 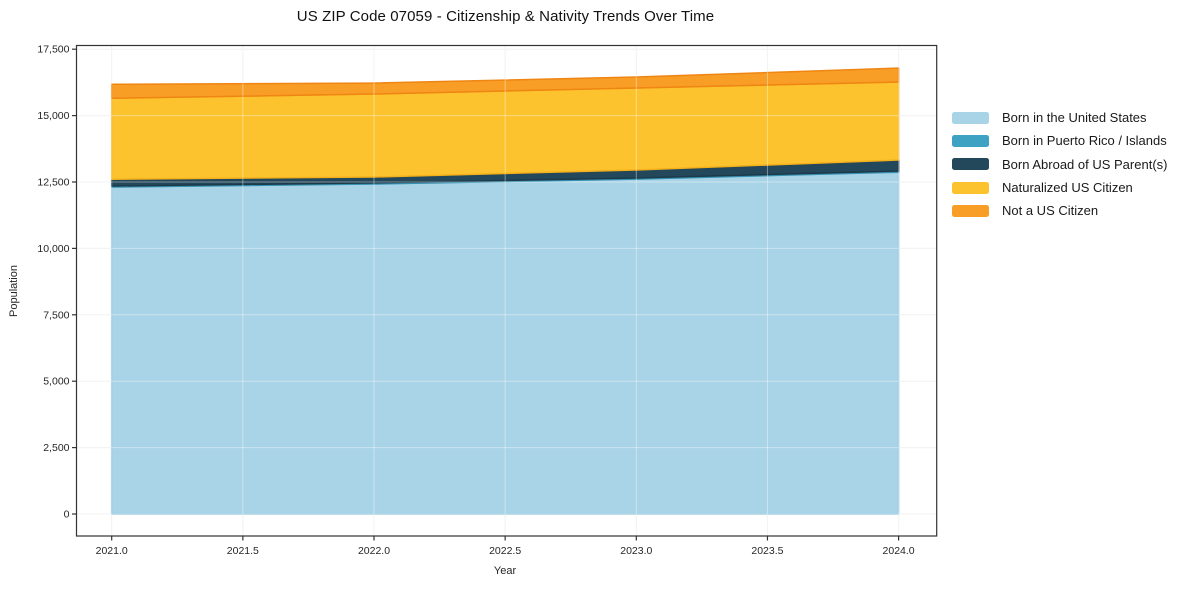 What do you see at coordinates (56, 448) in the screenshot?
I see `y-tick-label: 2,500` at bounding box center [56, 448].